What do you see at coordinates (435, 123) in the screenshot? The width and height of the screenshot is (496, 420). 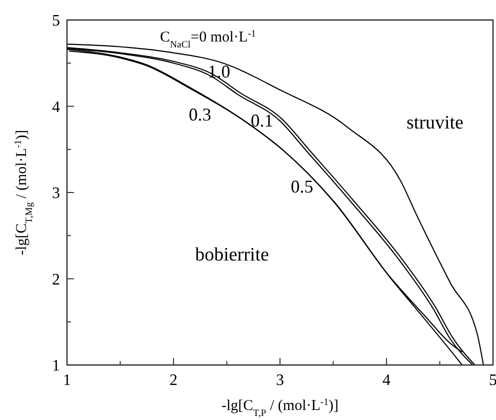 I see `annotation: struvite` at bounding box center [435, 123].